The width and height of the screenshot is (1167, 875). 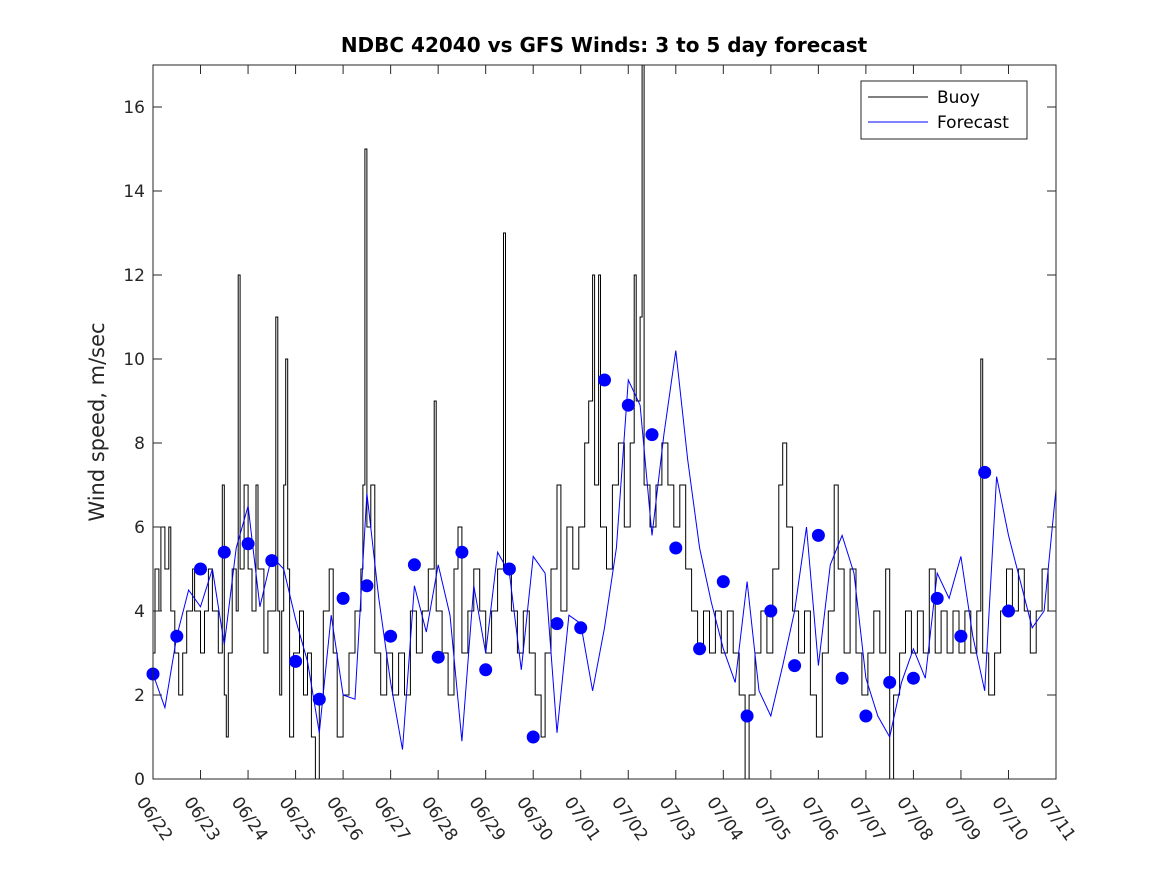 What do you see at coordinates (139, 612) in the screenshot?
I see `y-tick-label: 4` at bounding box center [139, 612].